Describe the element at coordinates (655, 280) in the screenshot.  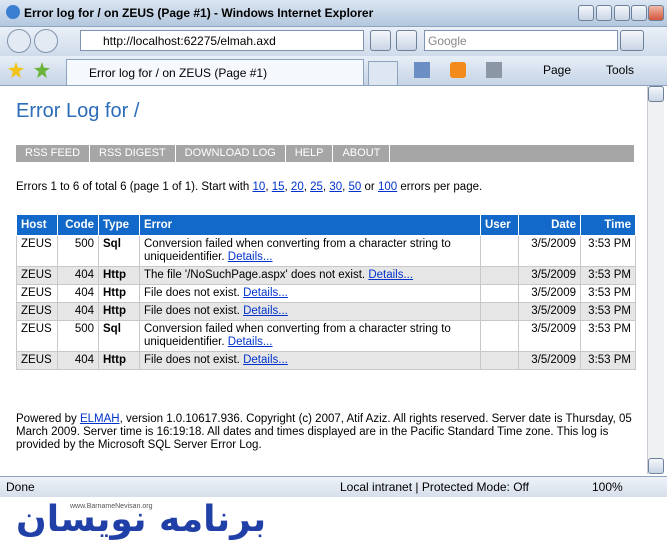
I see `scrollbar` at that location.